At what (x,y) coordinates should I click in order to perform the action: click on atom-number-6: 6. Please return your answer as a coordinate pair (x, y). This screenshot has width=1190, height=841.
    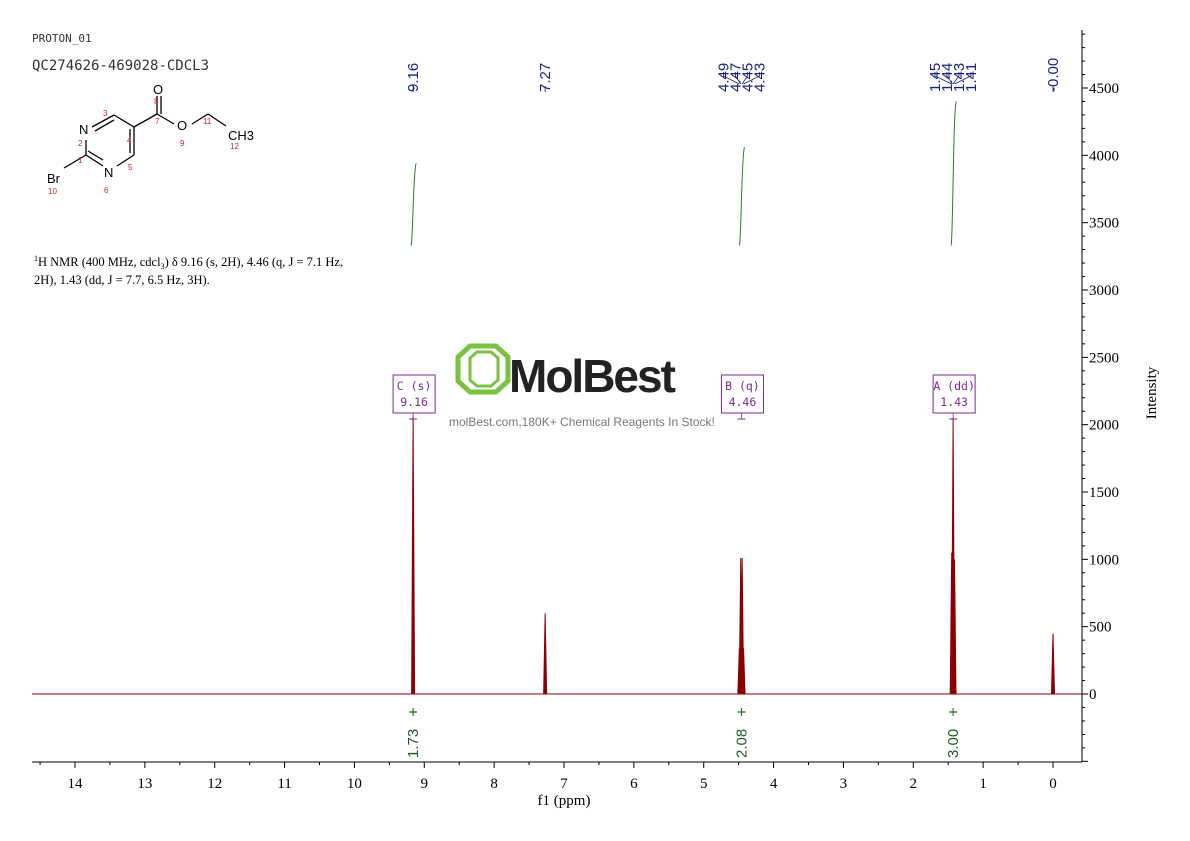
    Looking at the image, I should click on (106, 190).